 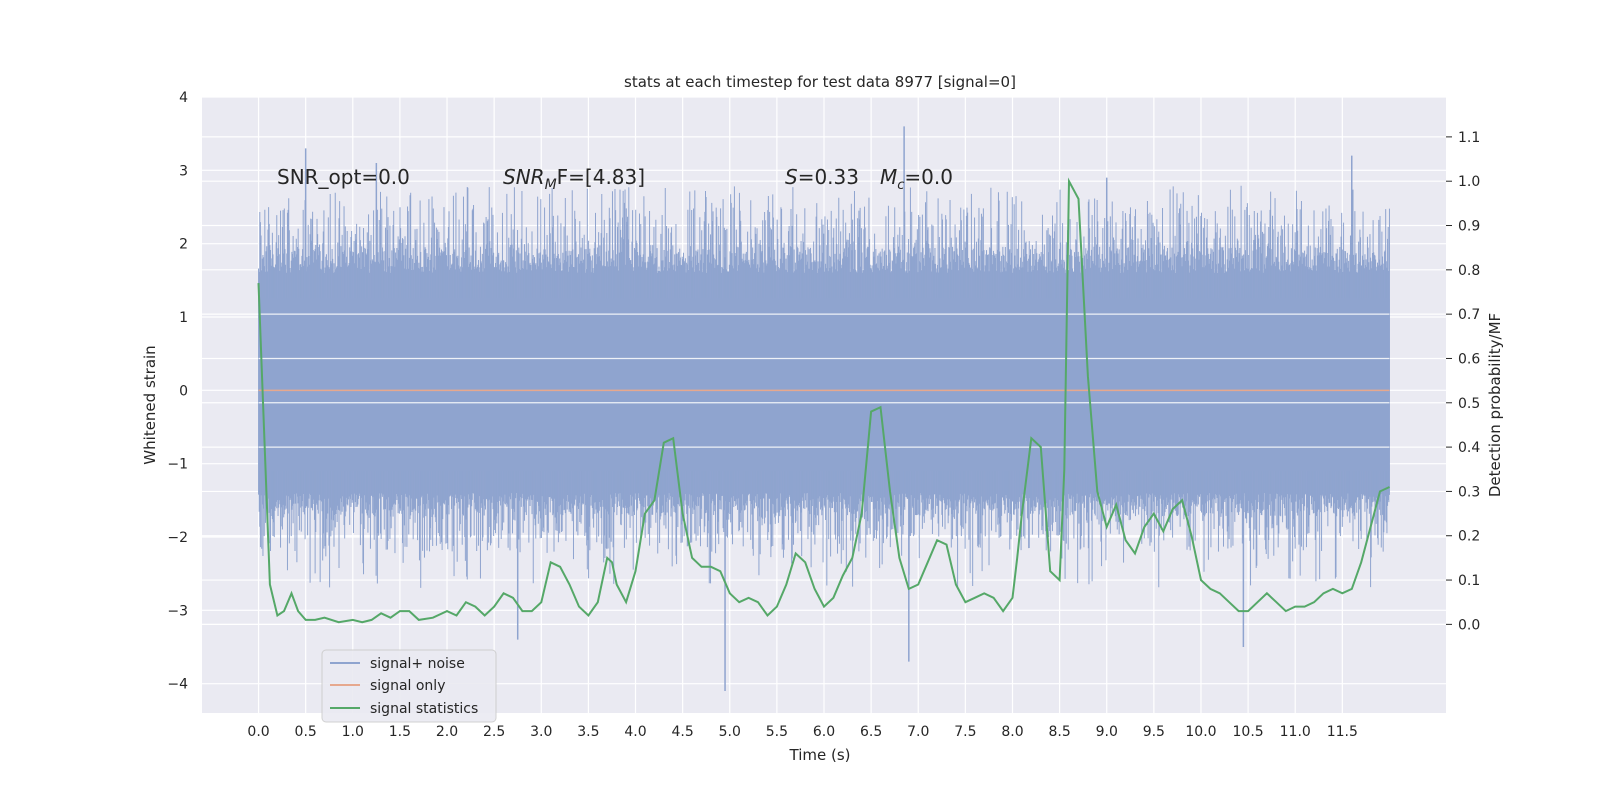 I want to click on y-tick-label: 1, so click(x=183, y=318).